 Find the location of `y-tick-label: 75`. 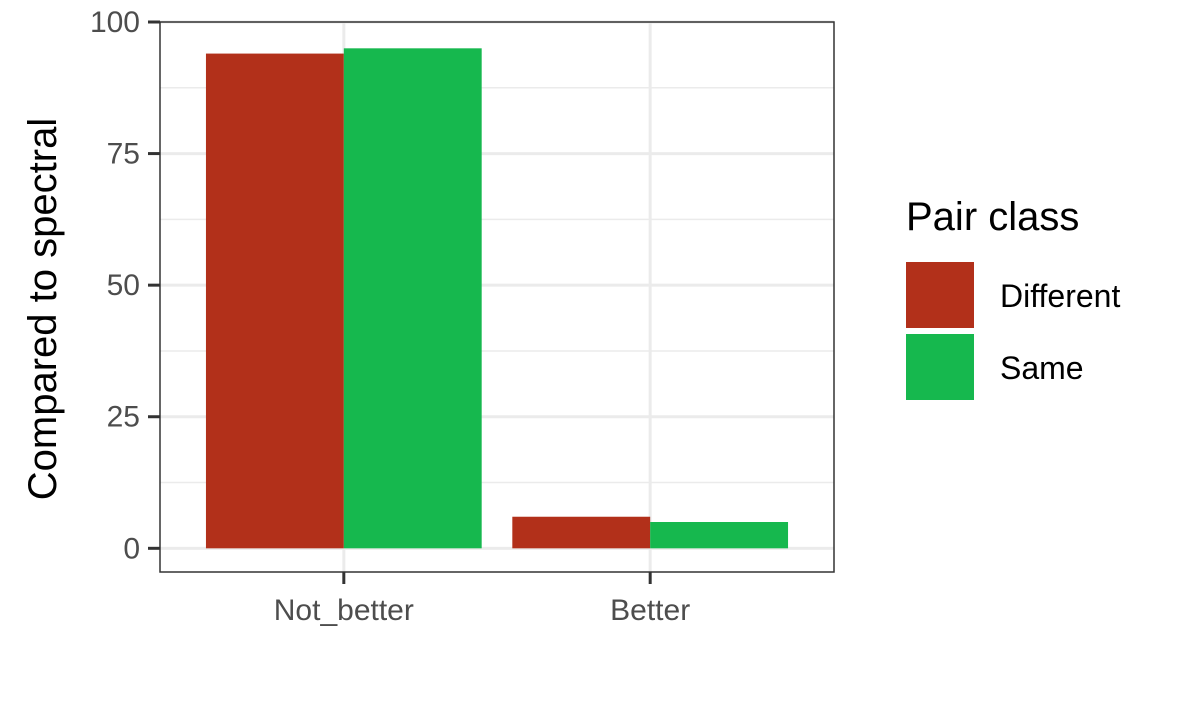

y-tick-label: 75 is located at coordinates (123, 154).